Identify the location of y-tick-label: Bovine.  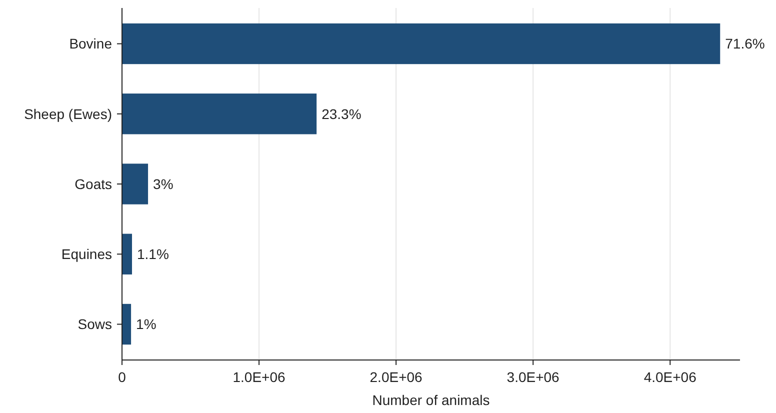
(90, 44).